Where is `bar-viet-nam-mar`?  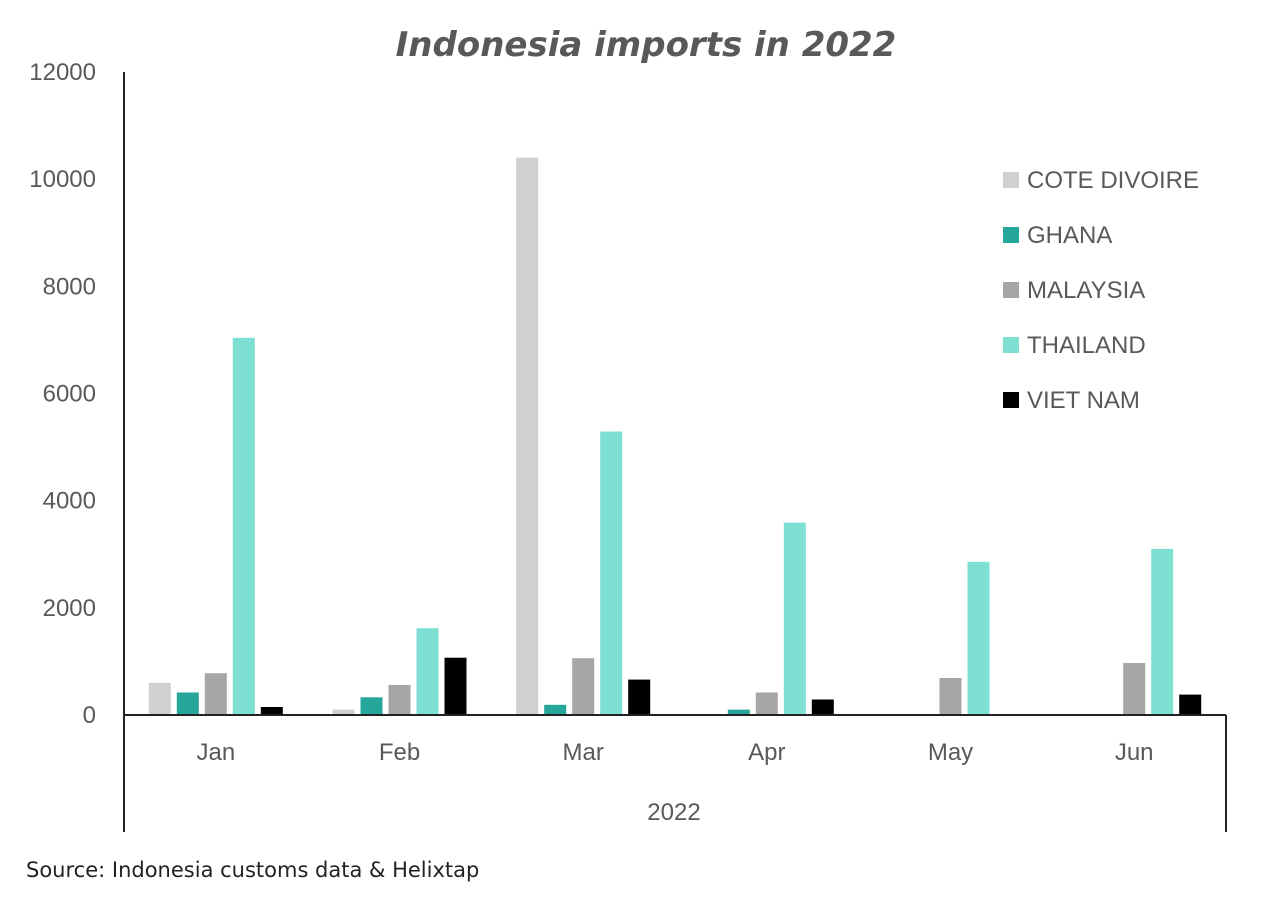 bar-viet-nam-mar is located at coordinates (639, 697).